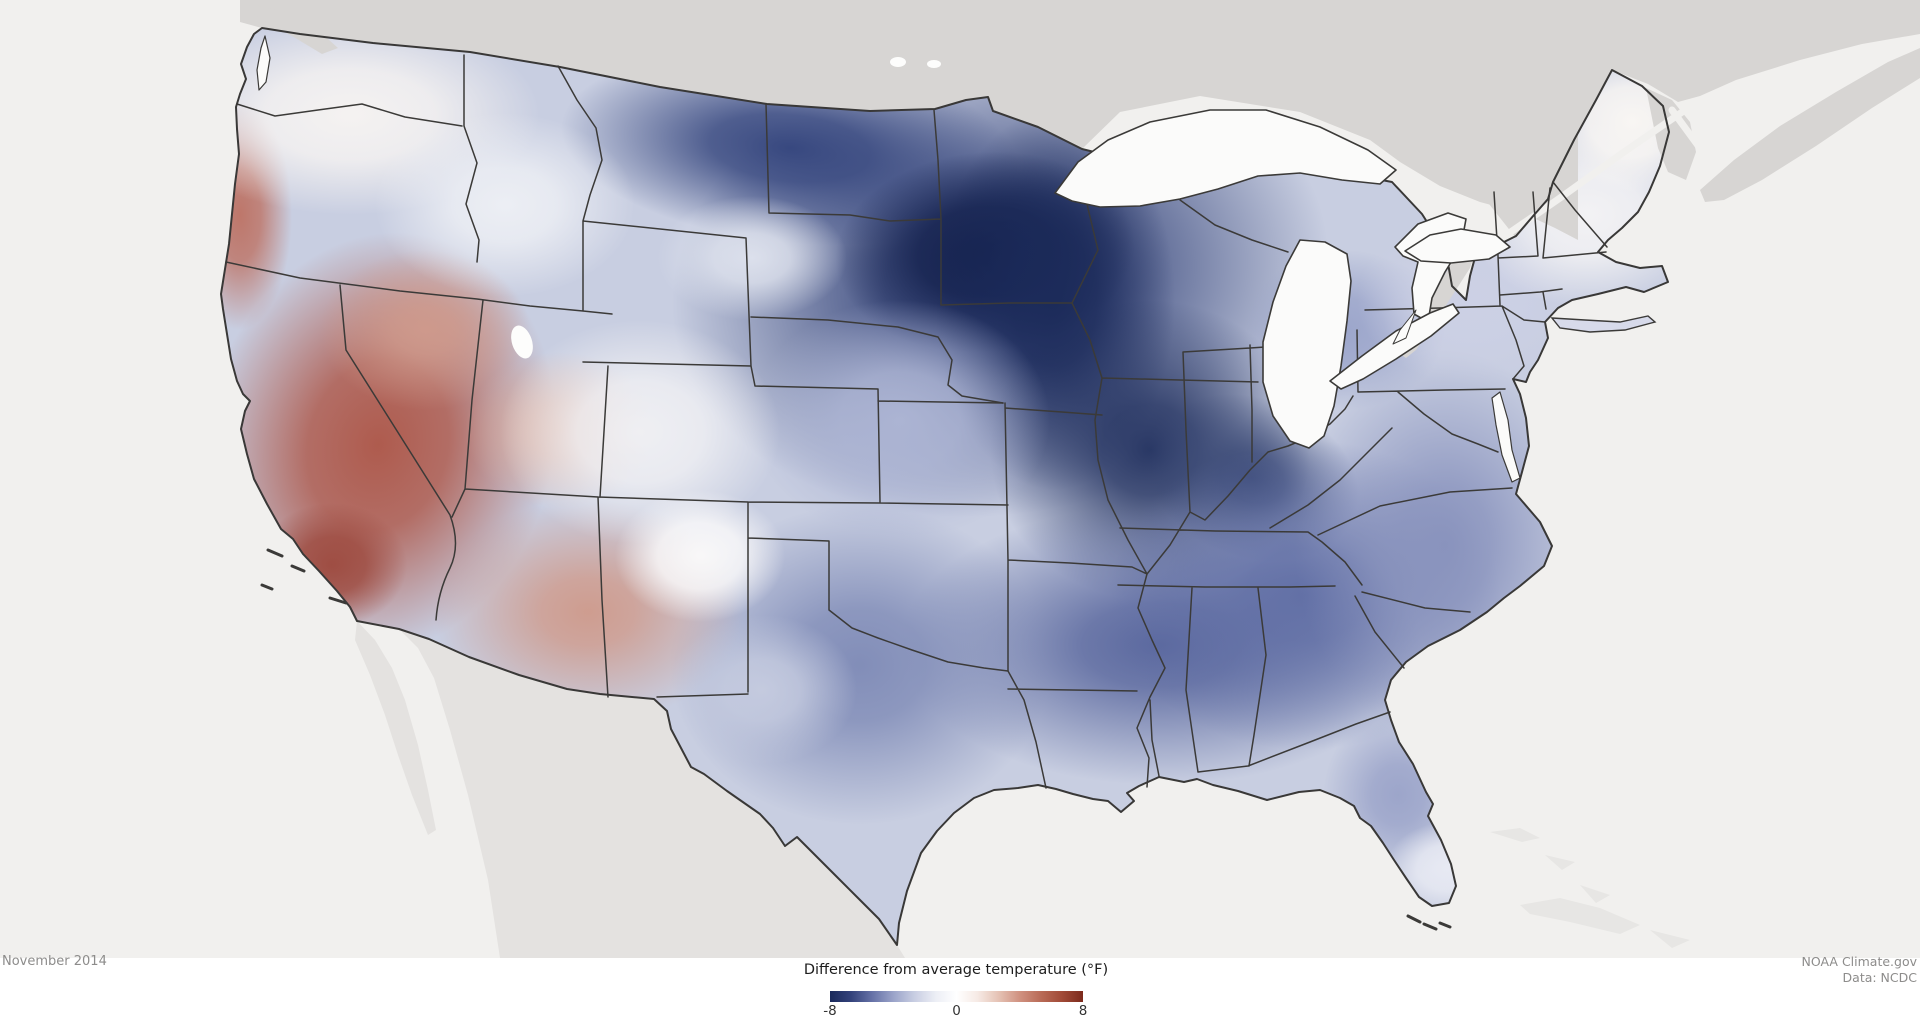  I want to click on baja-california, so click(395, 728).